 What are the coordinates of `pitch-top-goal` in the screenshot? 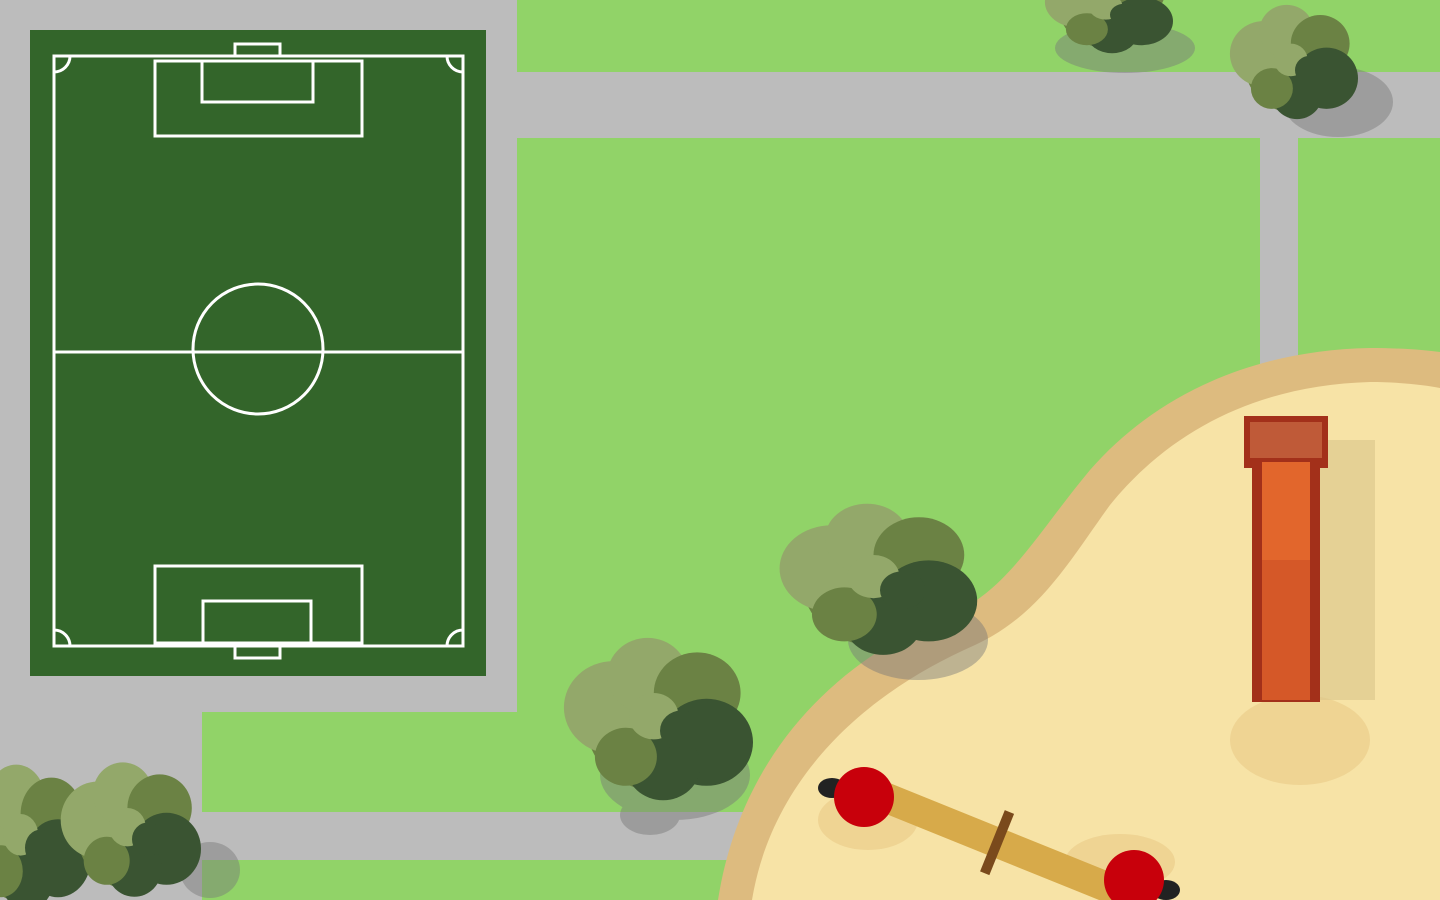 It's located at (257, 50).